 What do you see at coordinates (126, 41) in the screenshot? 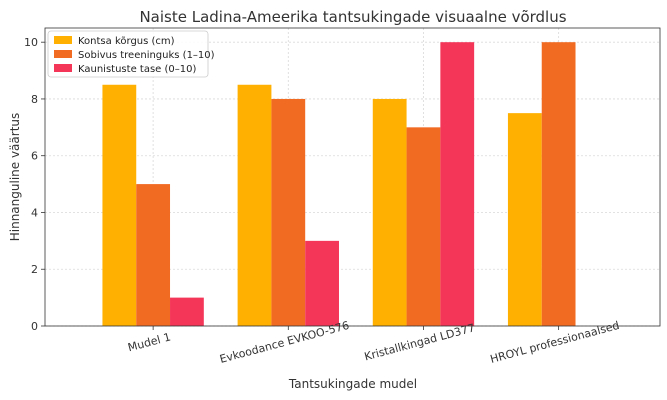
I see `legend-label: Kontsa kõrgus (cm)` at bounding box center [126, 41].